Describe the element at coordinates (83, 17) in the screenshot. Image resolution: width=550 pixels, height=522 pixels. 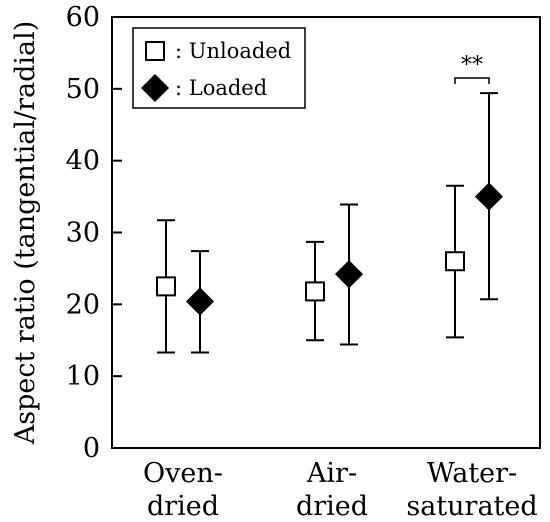
I see `y-tick-label: 60` at that location.